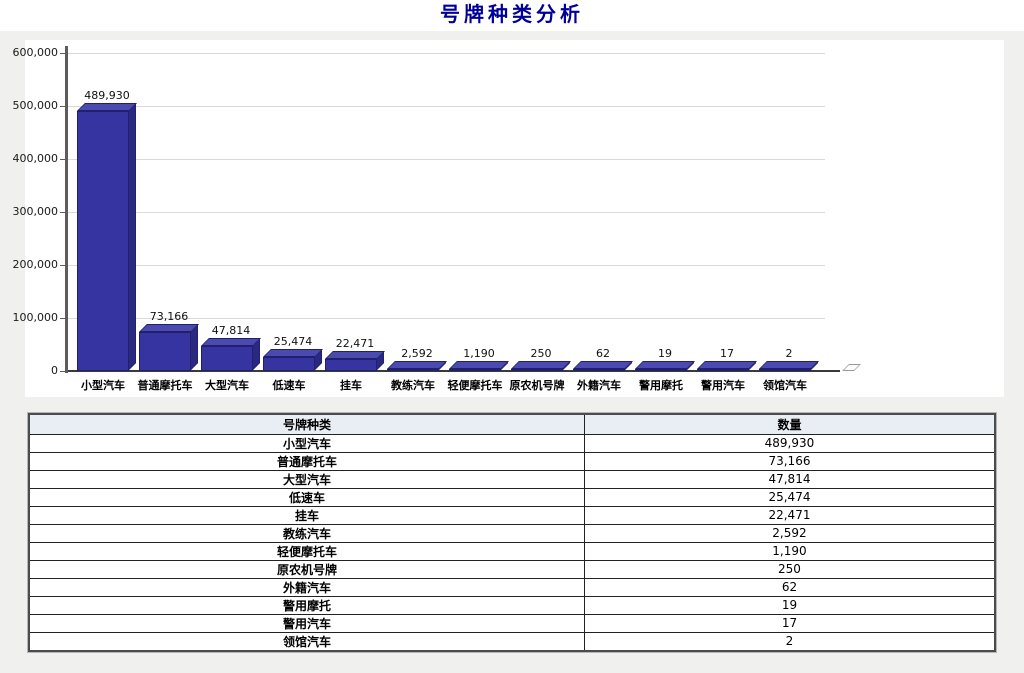 The height and width of the screenshot is (673, 1024). What do you see at coordinates (35, 52) in the screenshot?
I see `y-tick-label: 600,000` at bounding box center [35, 52].